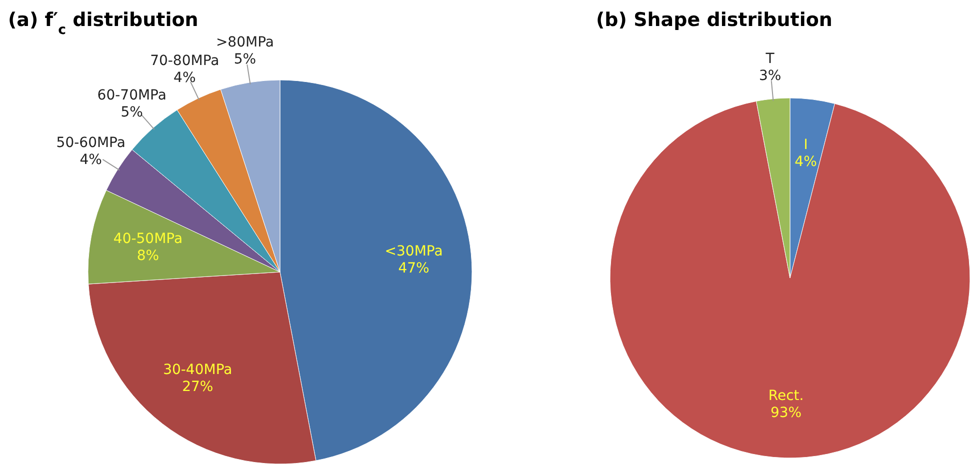 Image resolution: width=978 pixels, height=467 pixels. Describe the element at coordinates (103, 23) in the screenshot. I see `chart-title: (a) f′$_{c}$ distribution` at that location.